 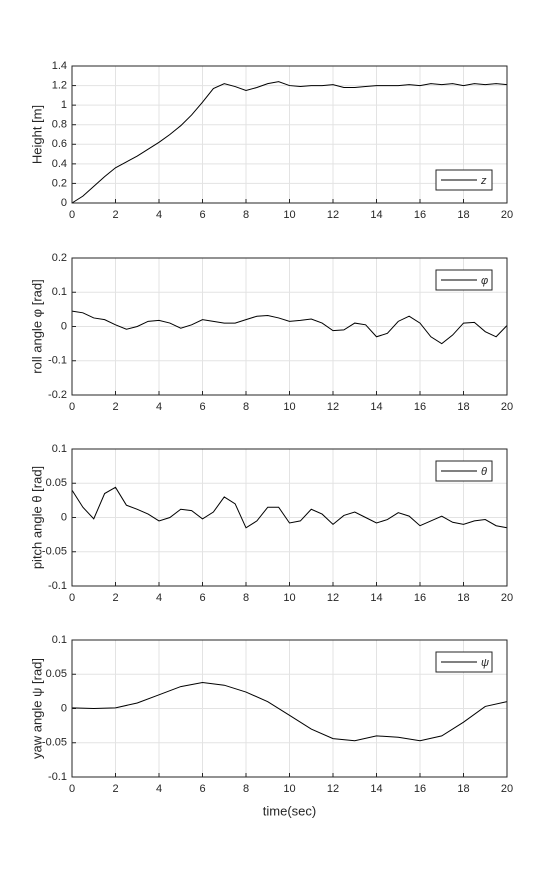 What do you see at coordinates (59, 66) in the screenshot?
I see `y-tick-label: 1.4` at bounding box center [59, 66].